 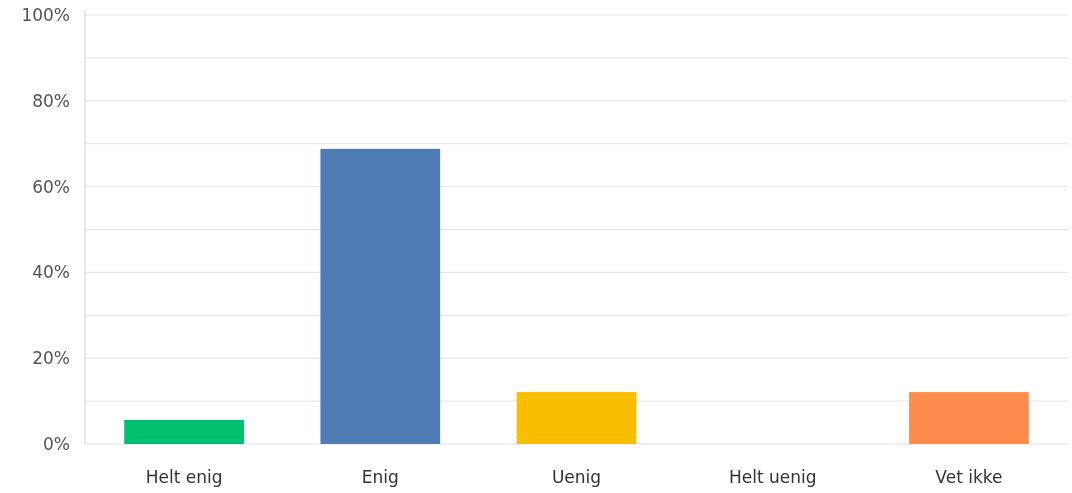 What do you see at coordinates (184, 477) in the screenshot?
I see `x-tick-label: Helt enig` at bounding box center [184, 477].